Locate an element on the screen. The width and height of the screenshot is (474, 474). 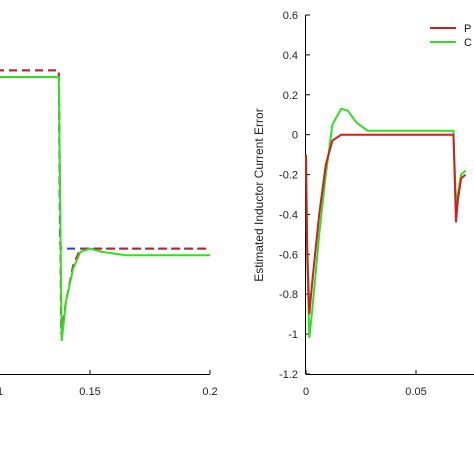
legend-label-C: C is located at coordinates (468, 43).